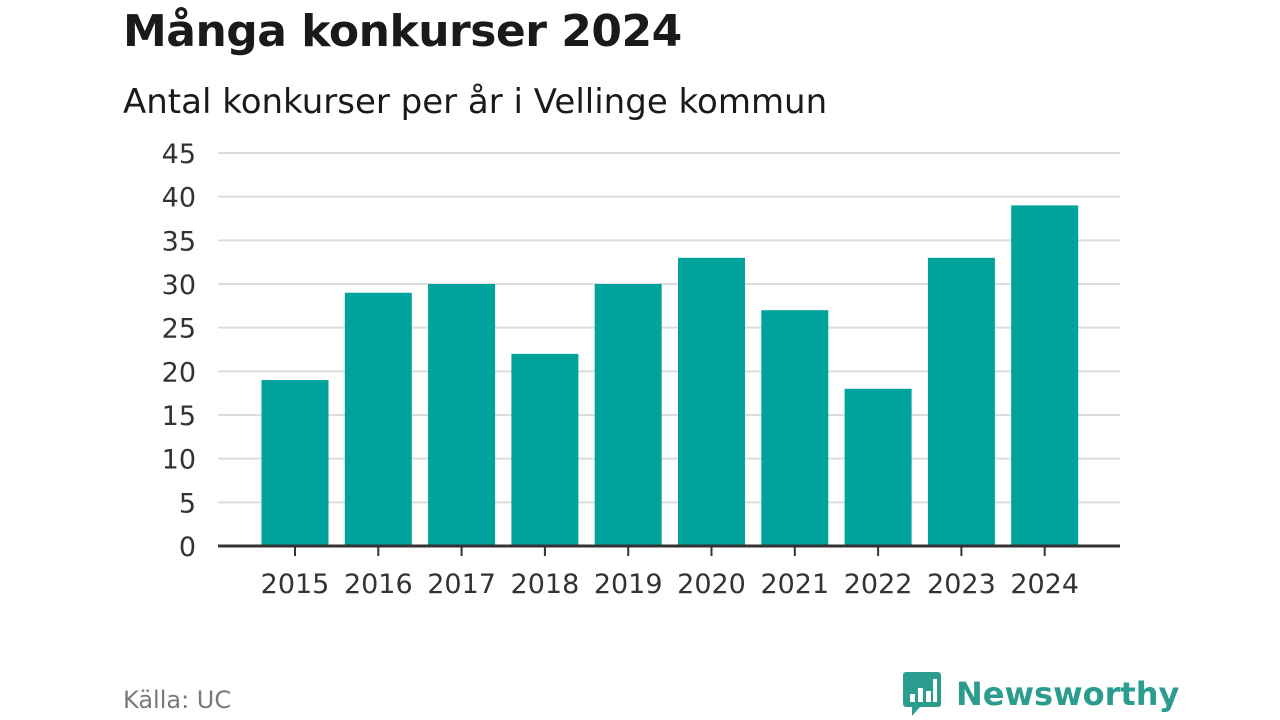 The image size is (1280, 720). Describe the element at coordinates (179, 154) in the screenshot. I see `y-tick-label: 45` at that location.